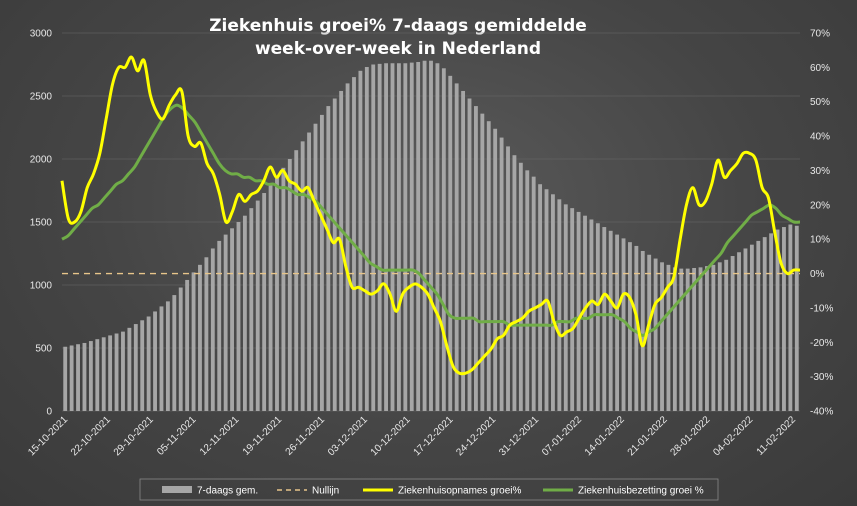  Describe the element at coordinates (817, 274) in the screenshot. I see `right-tick-label: 0%` at that location.